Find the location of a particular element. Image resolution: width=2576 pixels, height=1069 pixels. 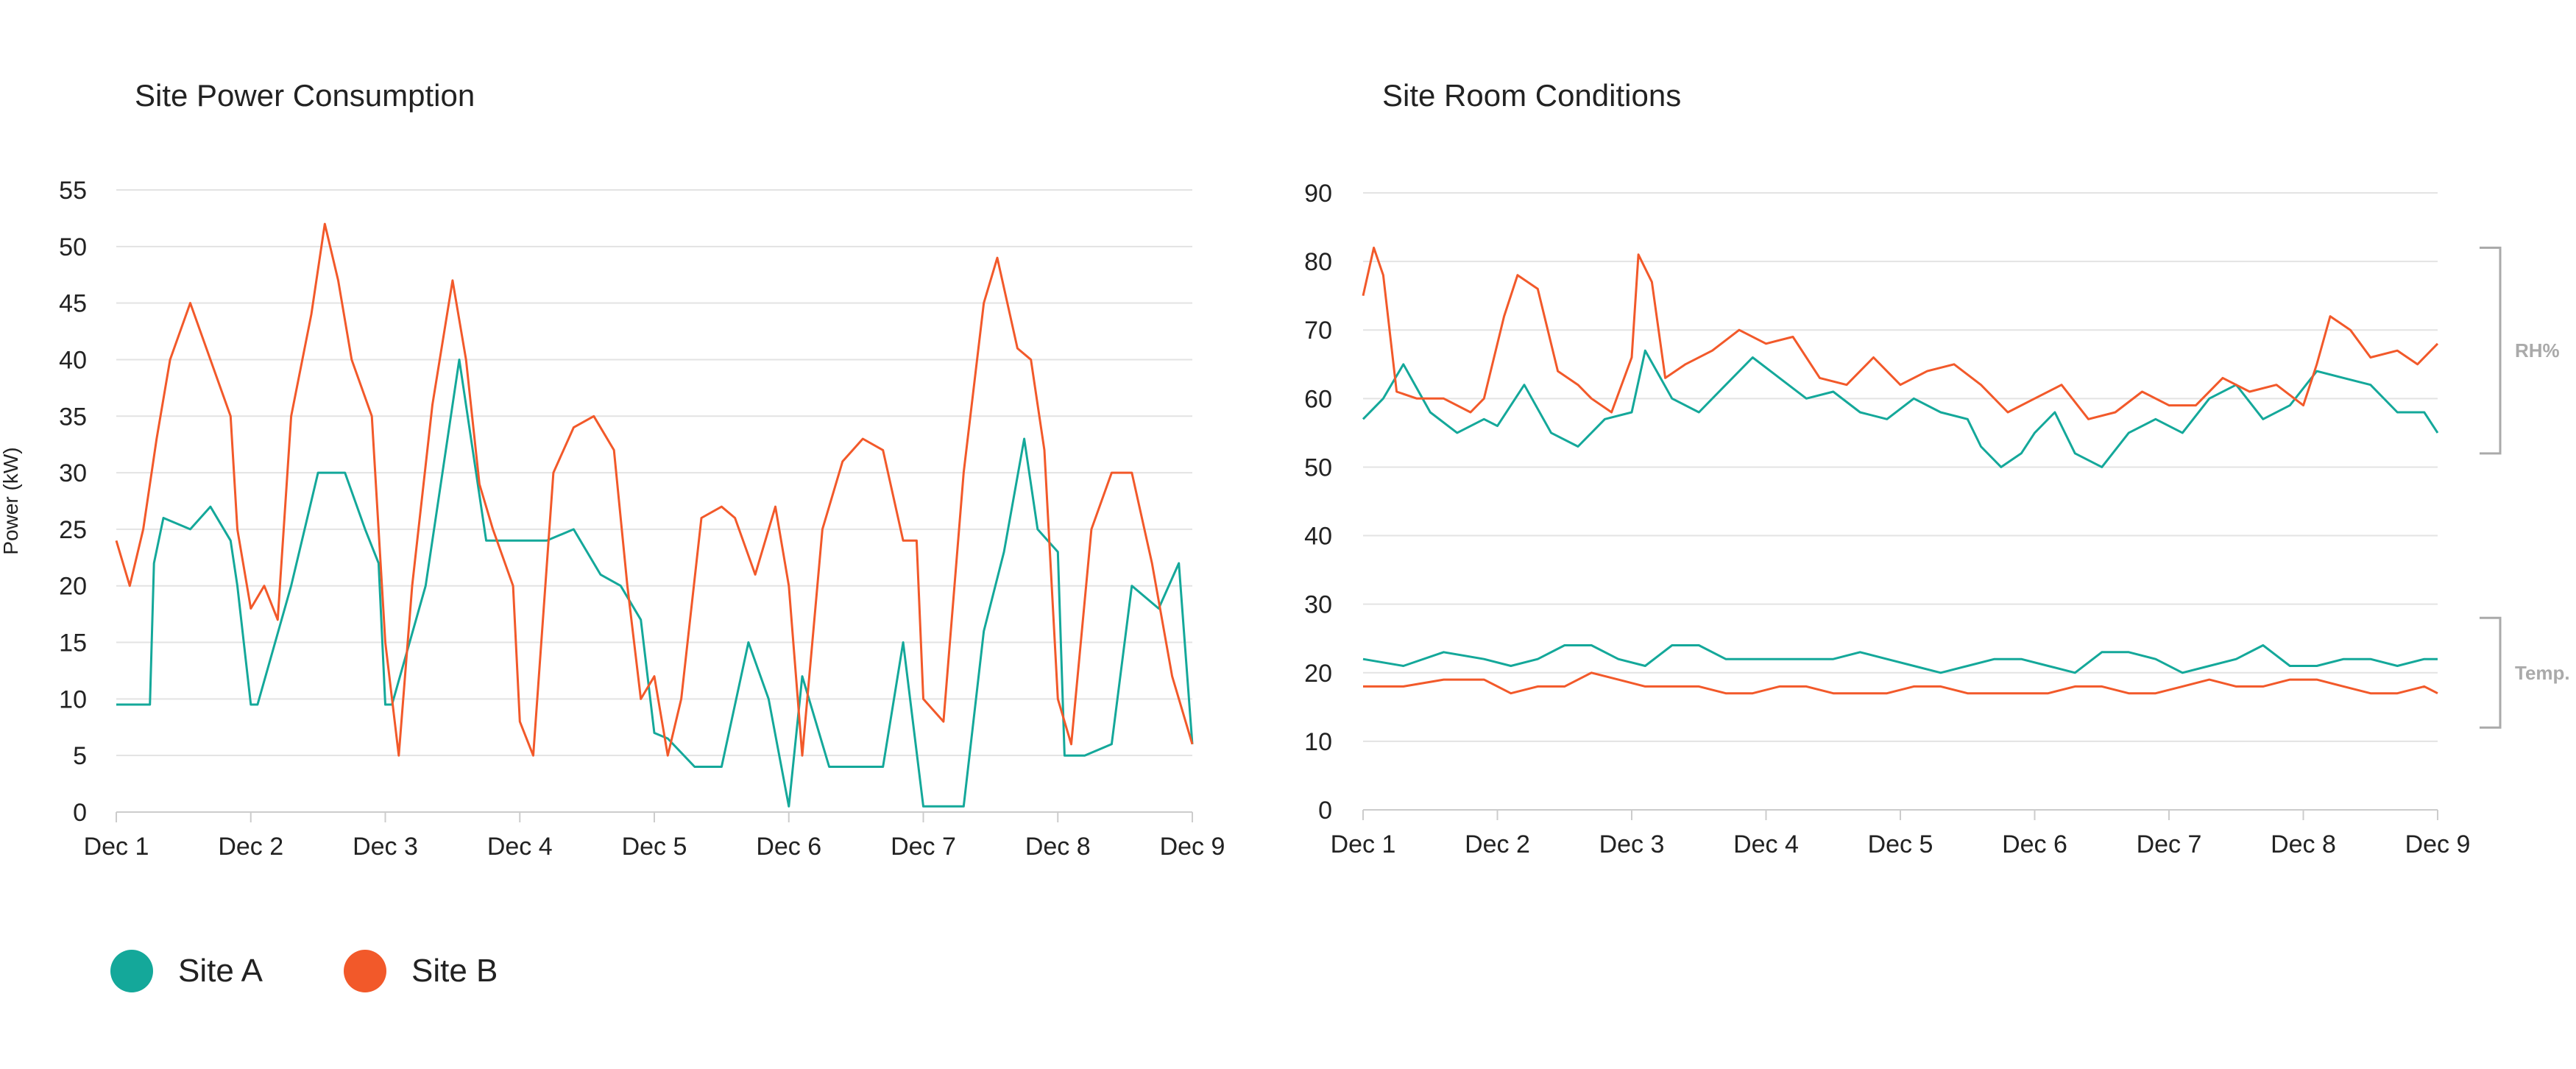

legend-swatch-site-a is located at coordinates (131, 971).